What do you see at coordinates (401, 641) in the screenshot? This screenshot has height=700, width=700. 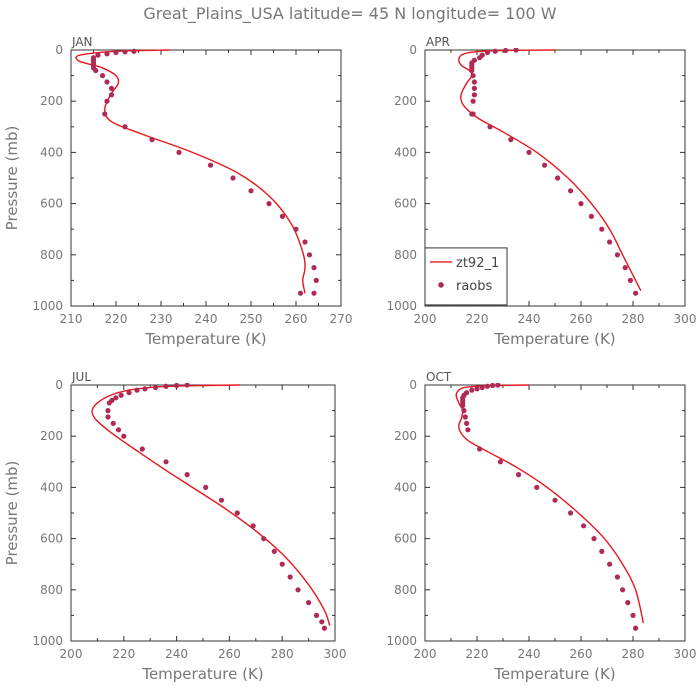 I see `oct-ytick-label: 1000` at bounding box center [401, 641].